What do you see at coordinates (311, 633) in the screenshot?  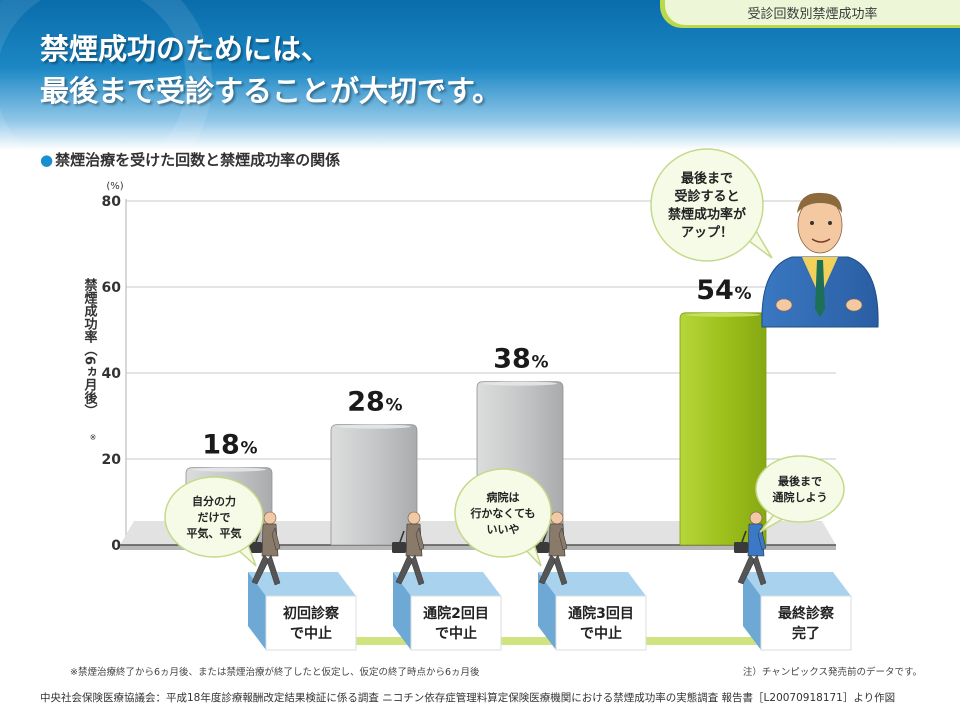 I see `category-label: で中止` at bounding box center [311, 633].